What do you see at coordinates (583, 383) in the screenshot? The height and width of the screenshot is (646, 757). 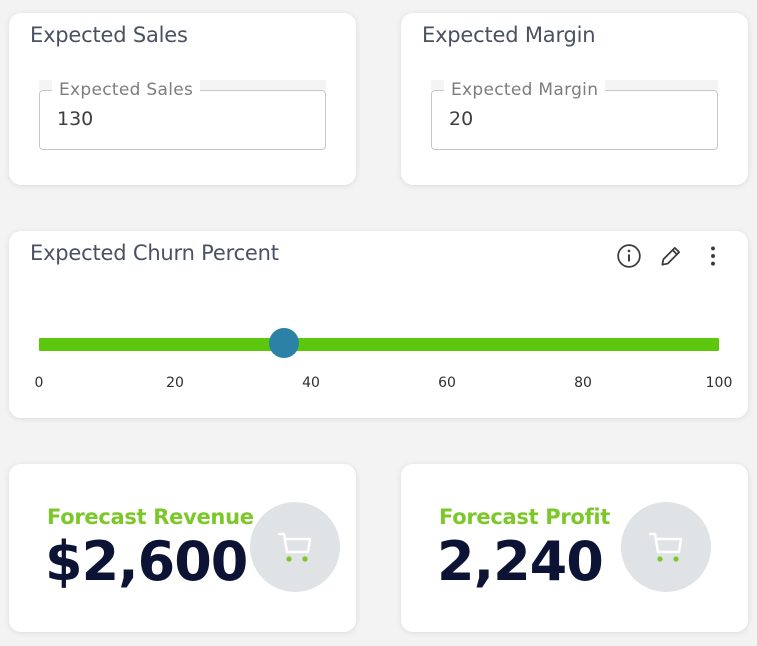 I see `slider-tick-label: 80` at bounding box center [583, 383].